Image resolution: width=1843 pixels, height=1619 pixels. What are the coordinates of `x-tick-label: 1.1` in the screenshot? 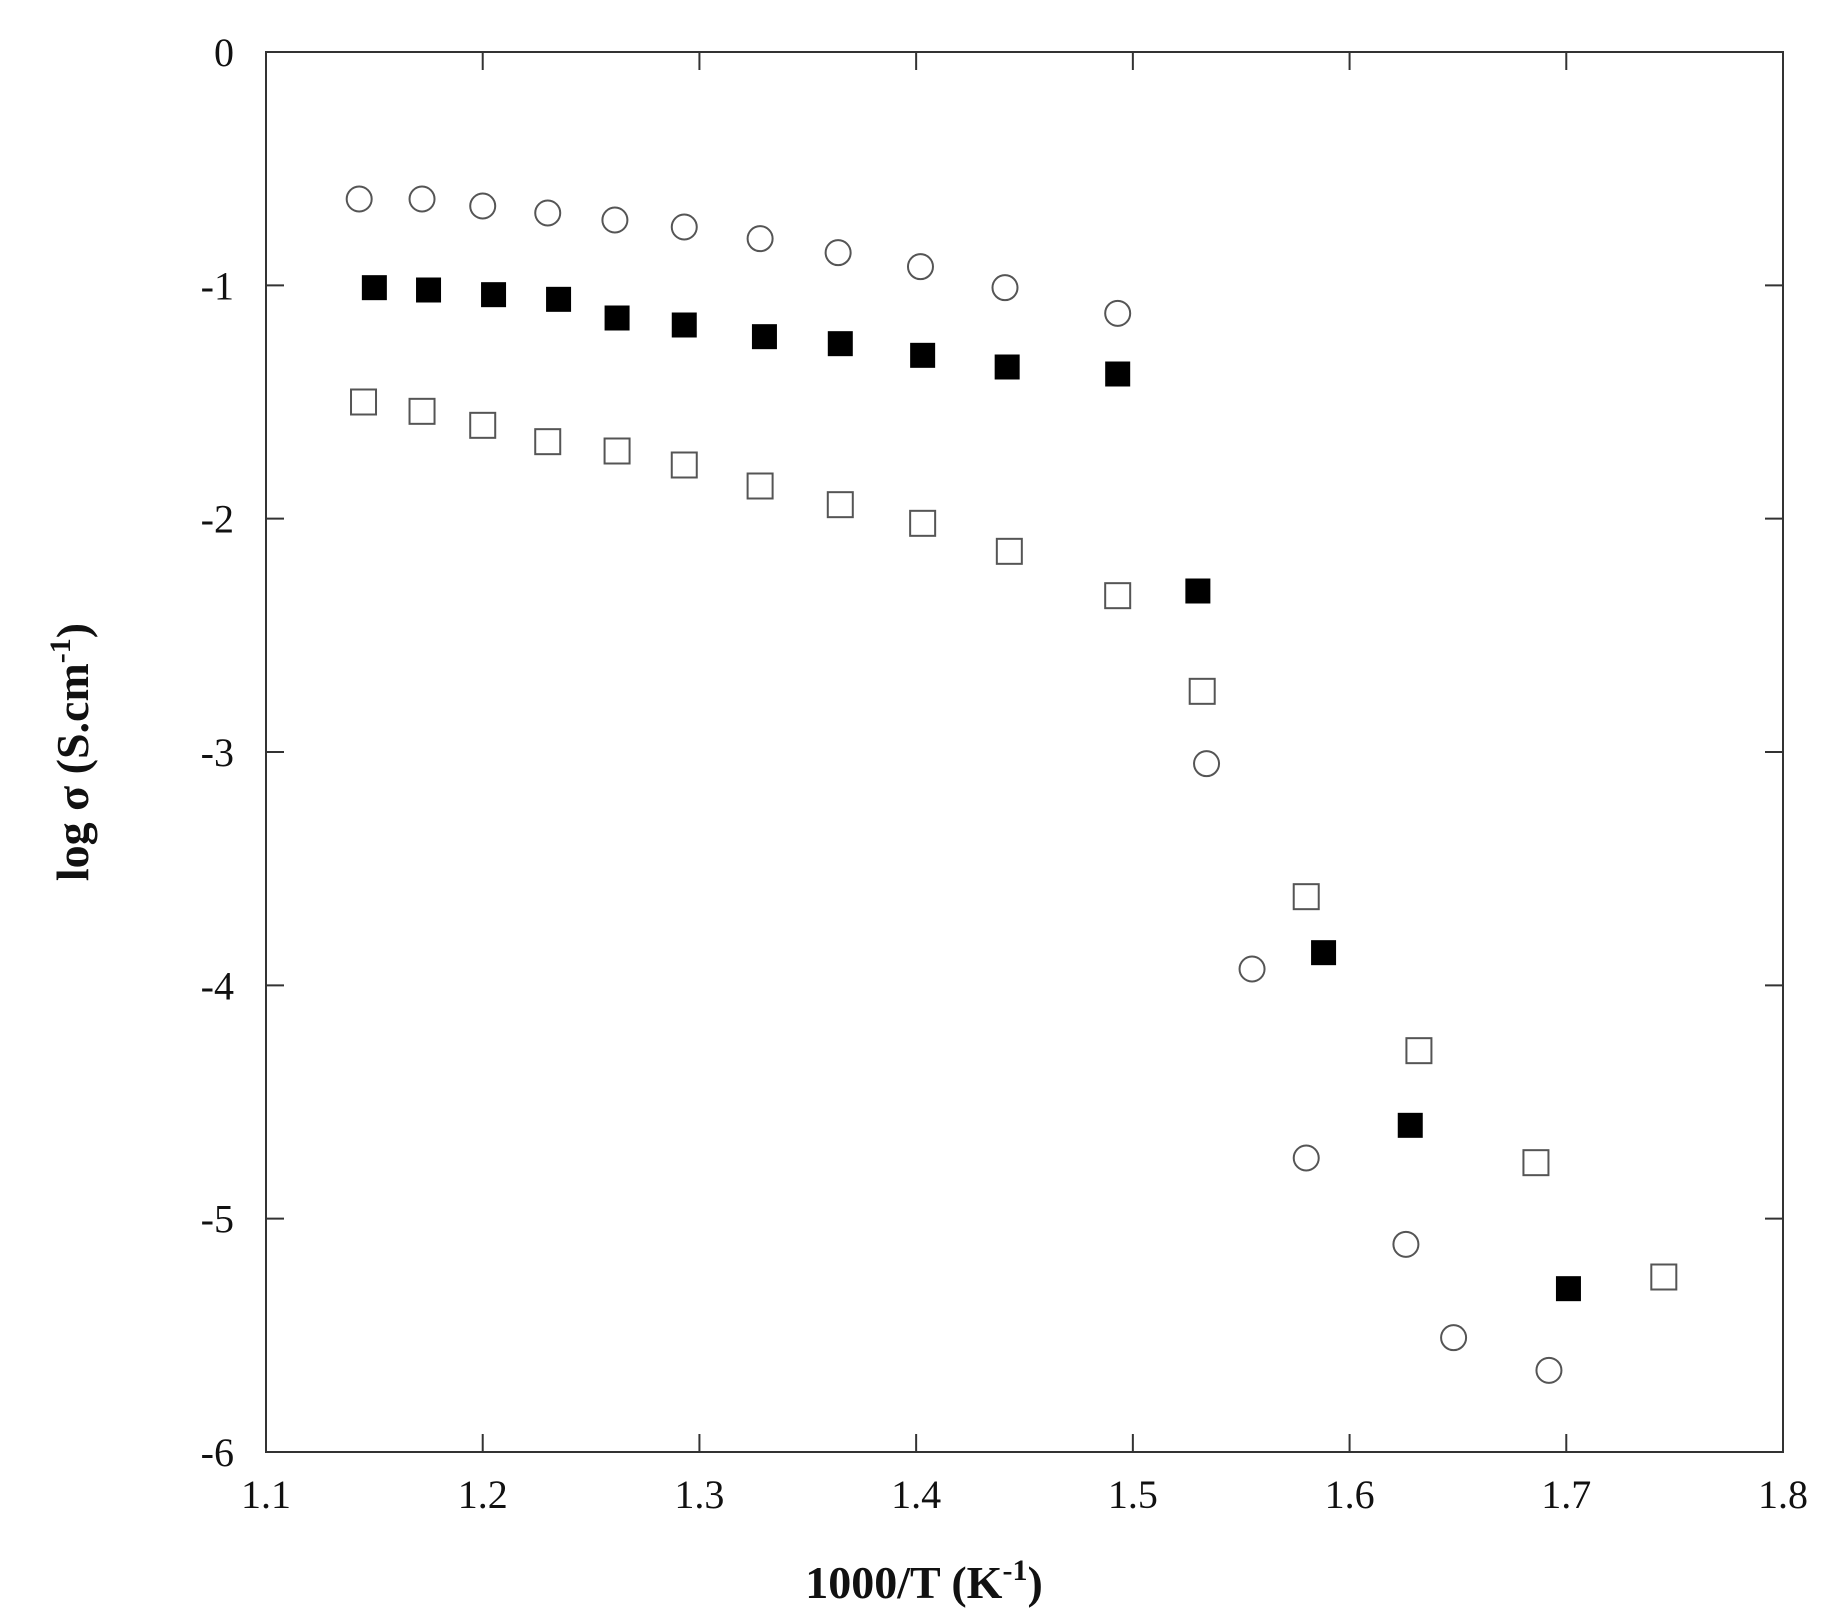 It's located at (266, 1494).